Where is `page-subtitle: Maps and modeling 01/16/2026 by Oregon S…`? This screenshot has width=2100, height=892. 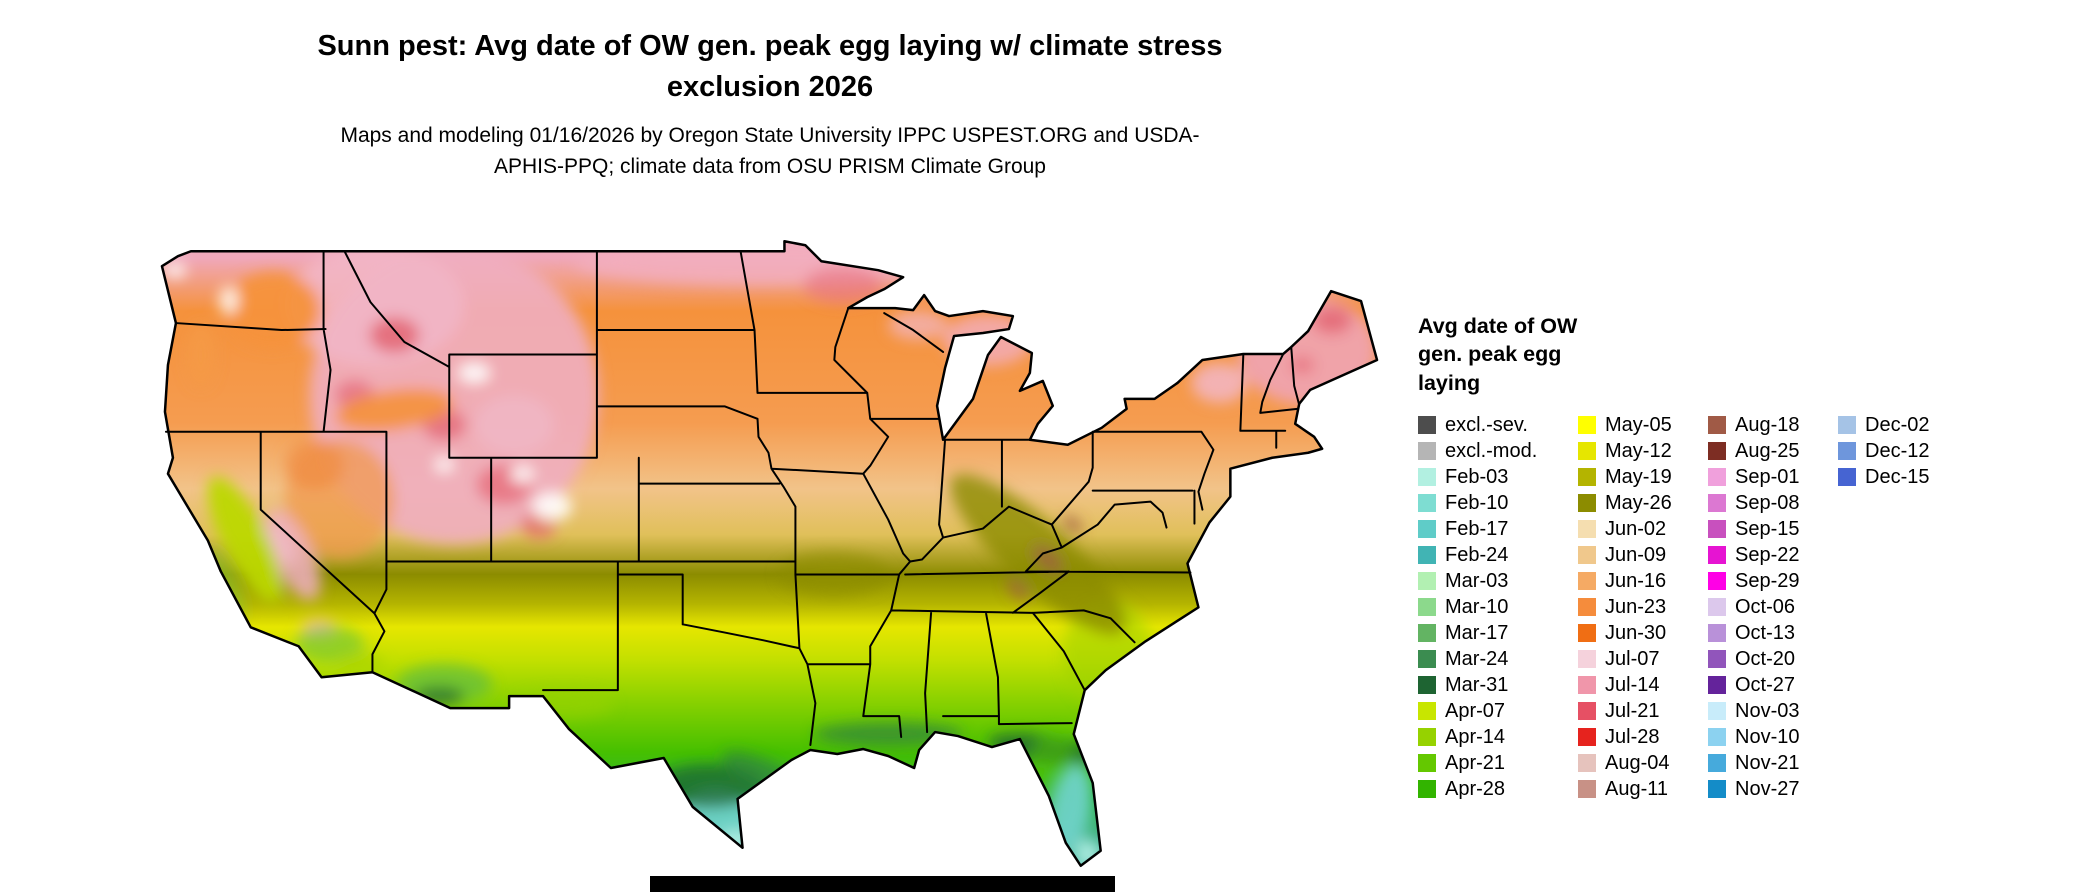
page-subtitle: Maps and modeling 01/16/2026 by Oregon S… is located at coordinates (770, 151).